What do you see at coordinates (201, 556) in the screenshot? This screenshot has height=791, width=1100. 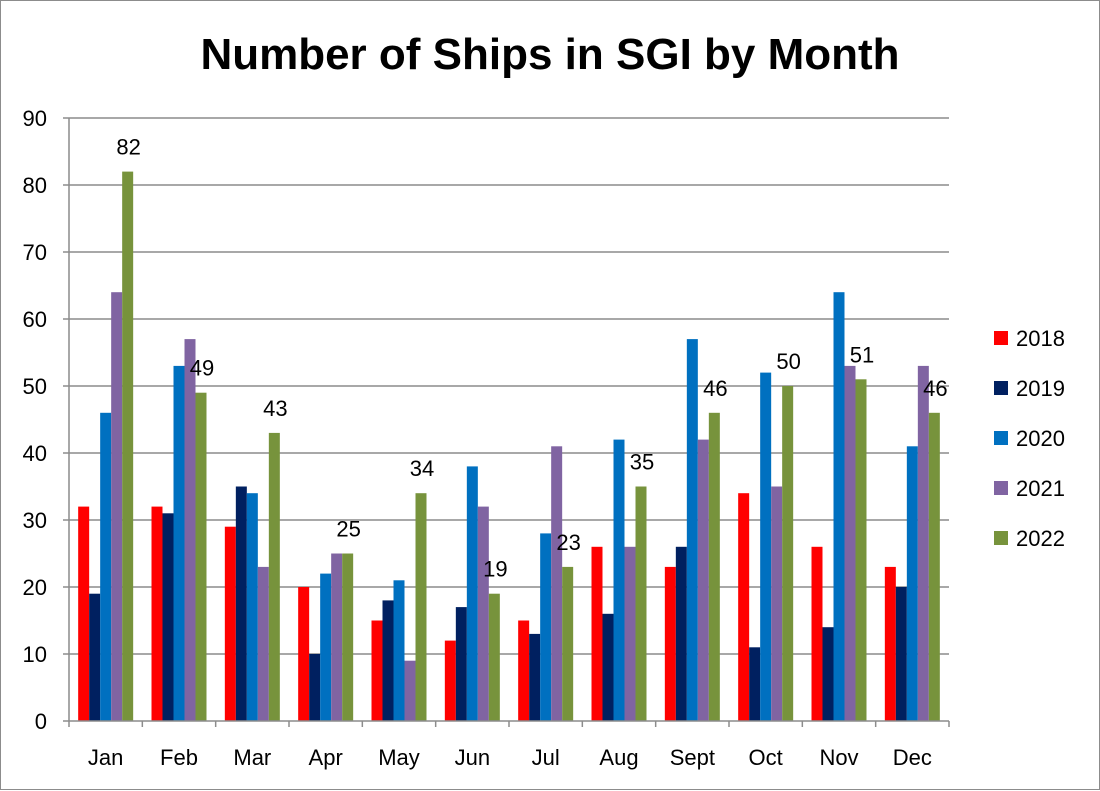 I see `bar-2022-Feb` at bounding box center [201, 556].